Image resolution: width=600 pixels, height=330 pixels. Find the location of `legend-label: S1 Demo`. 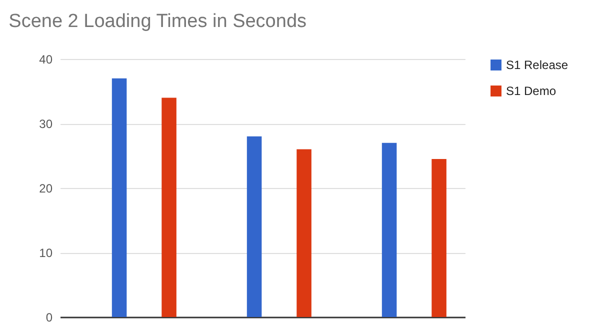

legend-label: S1 Demo is located at coordinates (531, 91).